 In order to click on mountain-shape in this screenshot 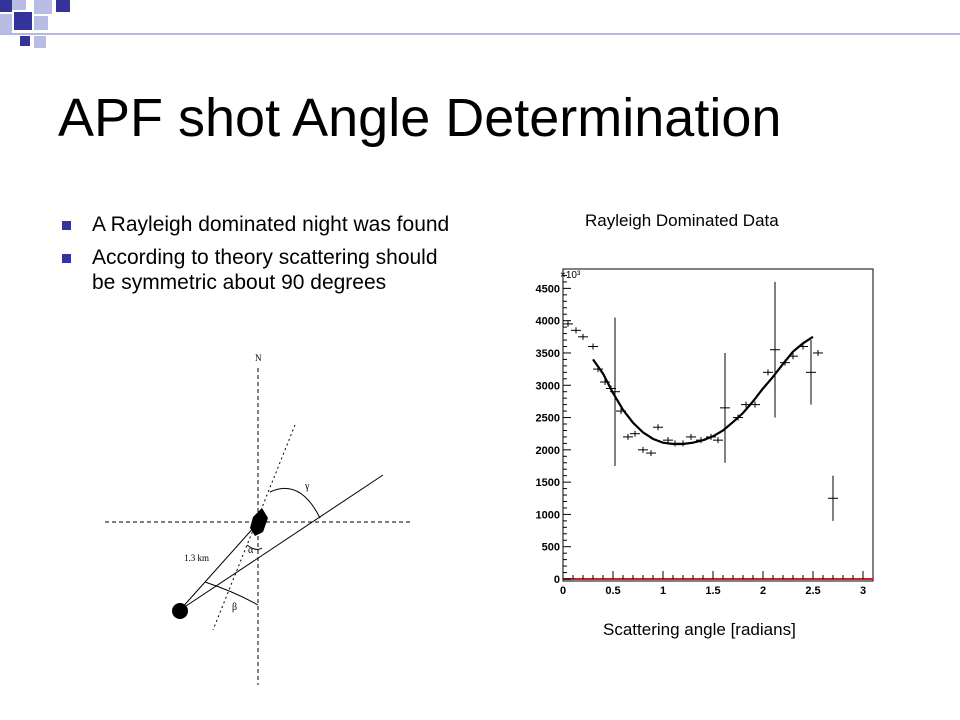, I will do `click(259, 522)`.